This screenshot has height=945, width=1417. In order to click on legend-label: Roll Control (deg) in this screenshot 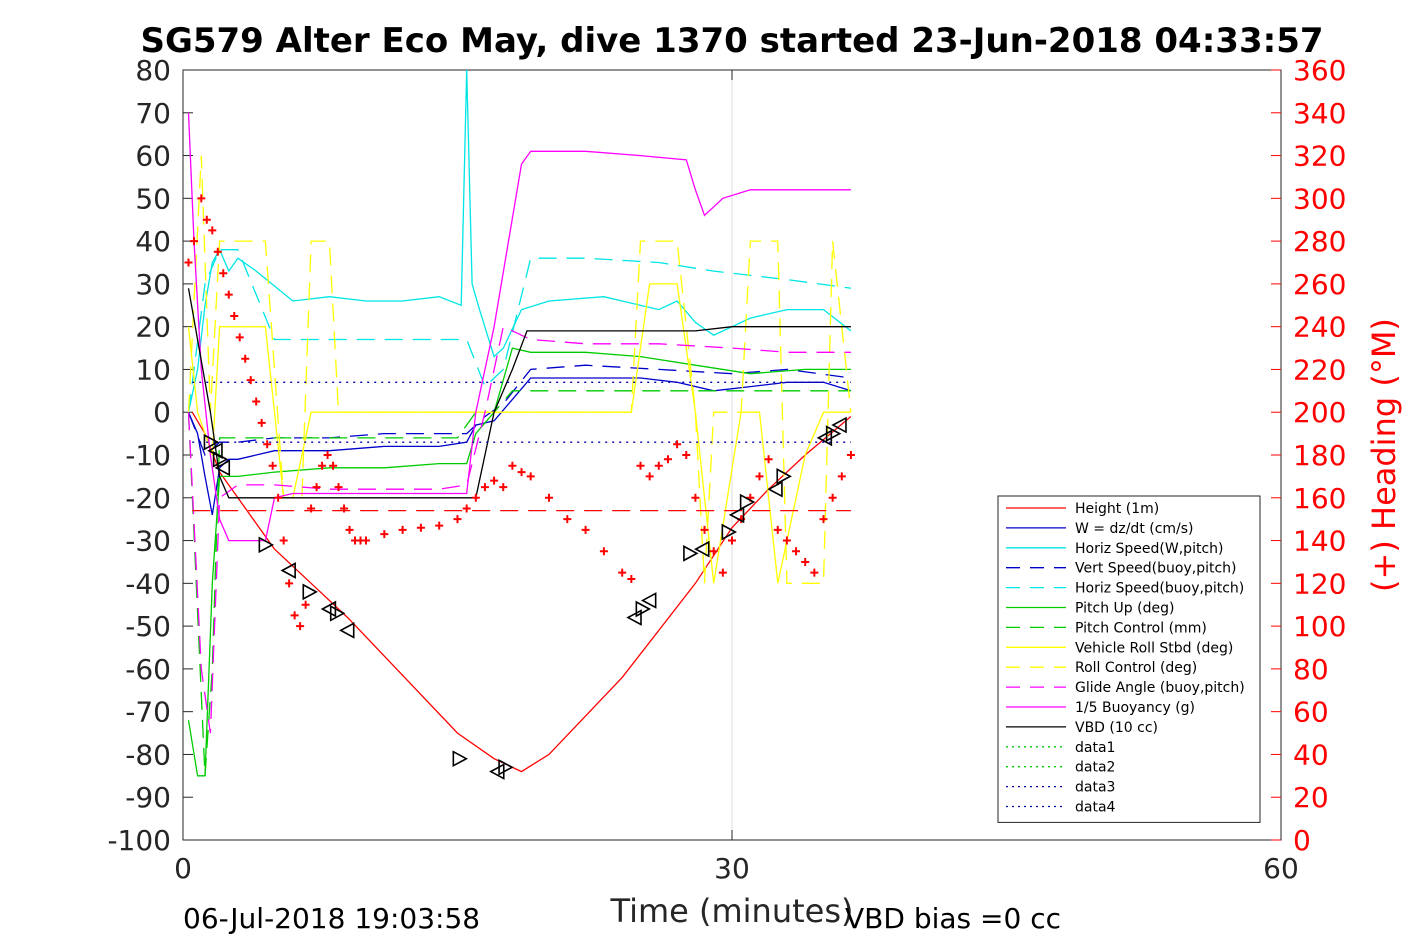, I will do `click(1136, 668)`.